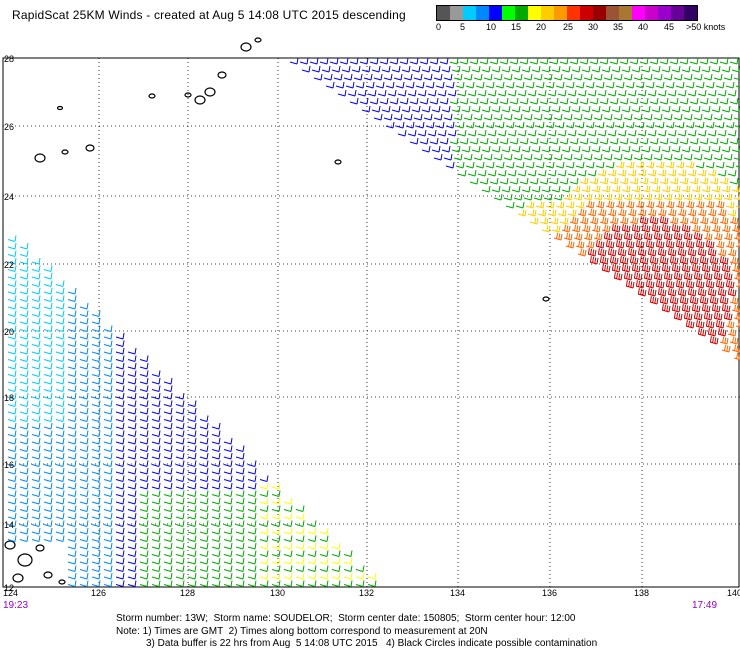 The height and width of the screenshot is (650, 740). I want to click on scale-swatch, so click(586, 13).